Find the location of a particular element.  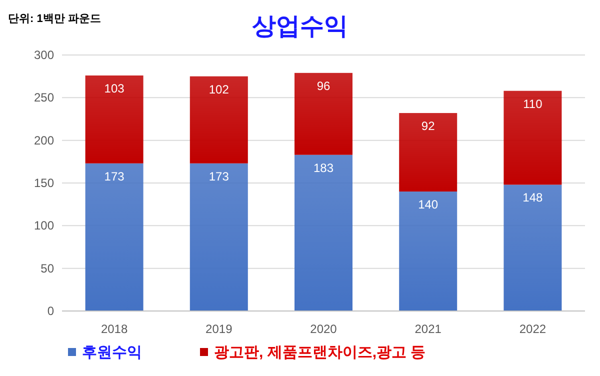

text: 단위: 1백만 파운드 is located at coordinates (54, 19).